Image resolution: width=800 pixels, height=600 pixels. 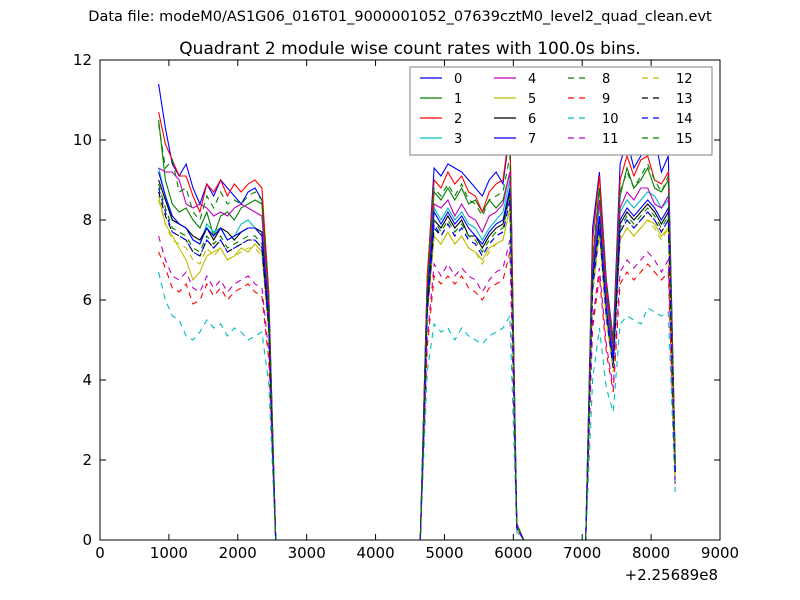 I want to click on legend-label-7: 7, so click(x=532, y=139).